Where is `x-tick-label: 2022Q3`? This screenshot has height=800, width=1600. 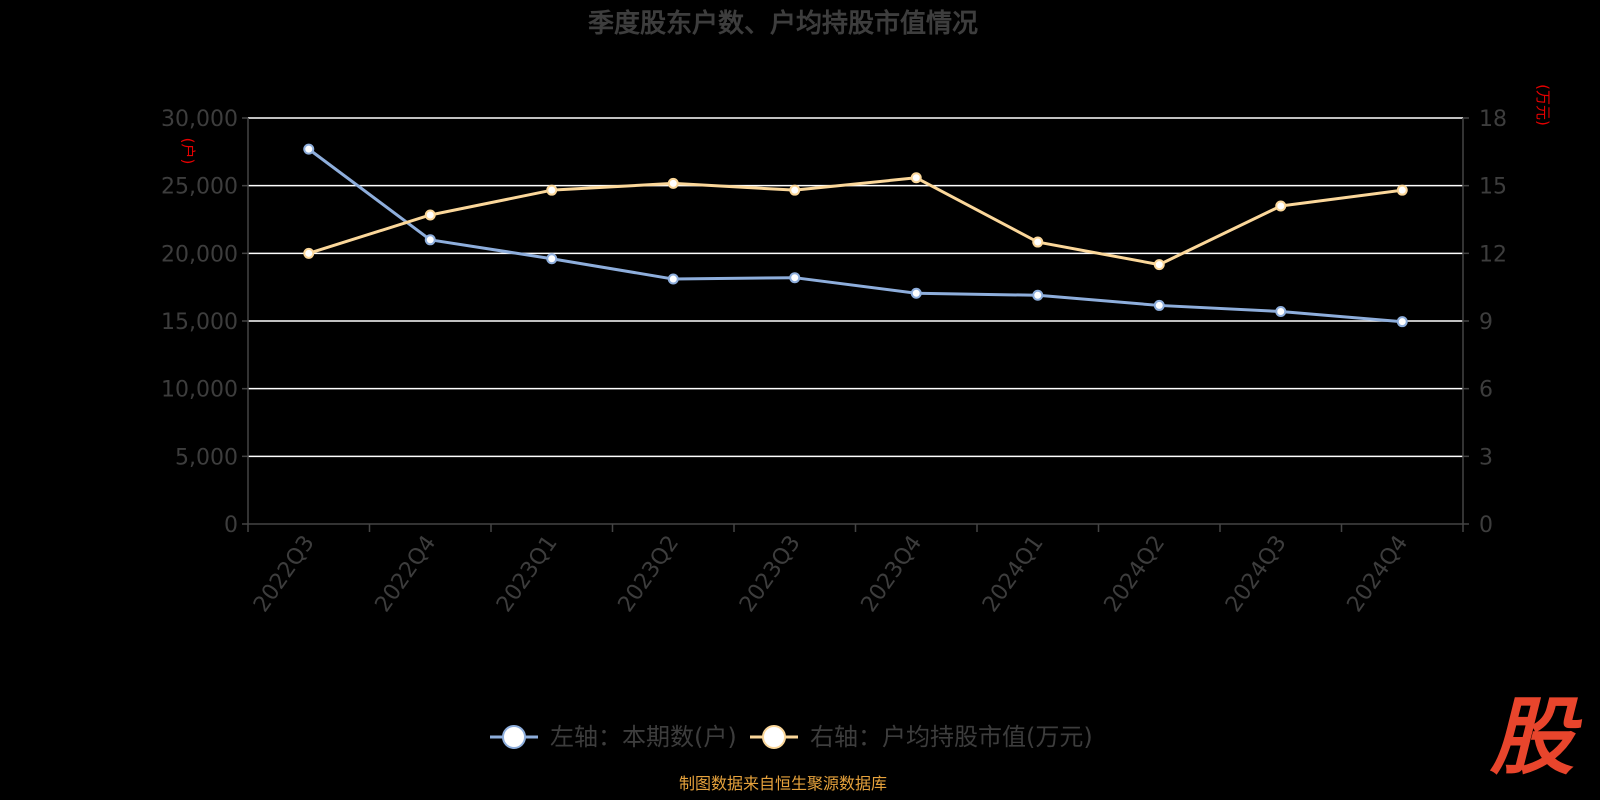
x-tick-label: 2022Q3 is located at coordinates (284, 574).